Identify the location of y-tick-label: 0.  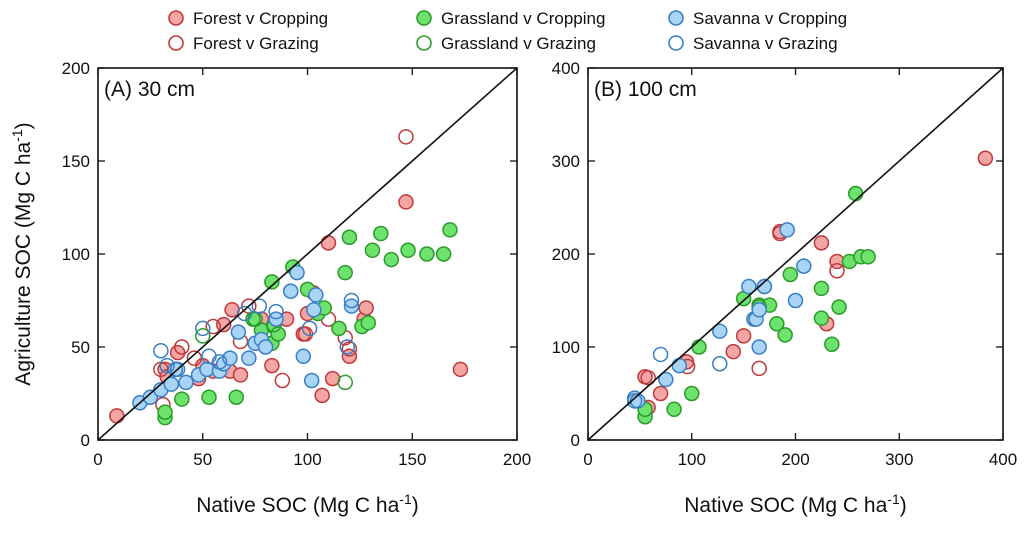
(85, 440).